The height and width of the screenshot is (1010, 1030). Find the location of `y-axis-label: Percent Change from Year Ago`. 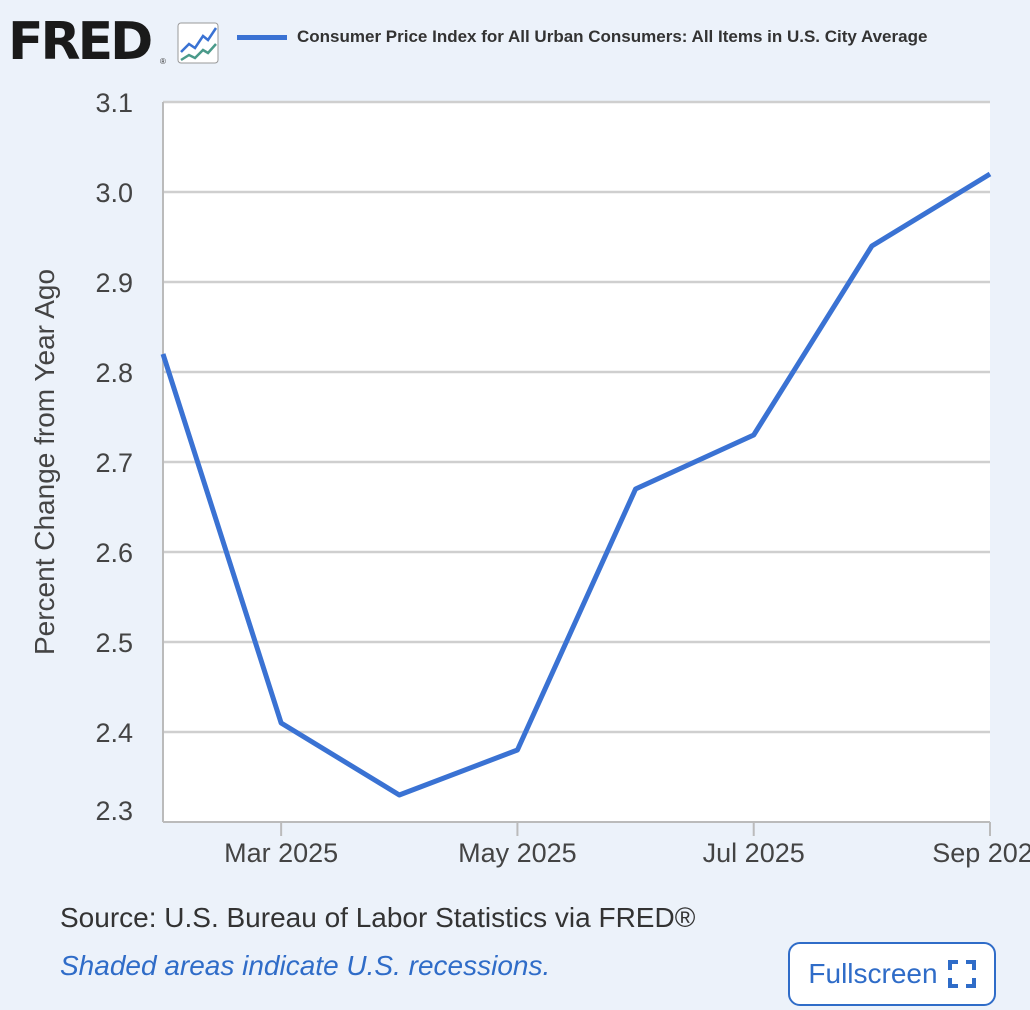

y-axis-label: Percent Change from Year Ago is located at coordinates (44, 462).